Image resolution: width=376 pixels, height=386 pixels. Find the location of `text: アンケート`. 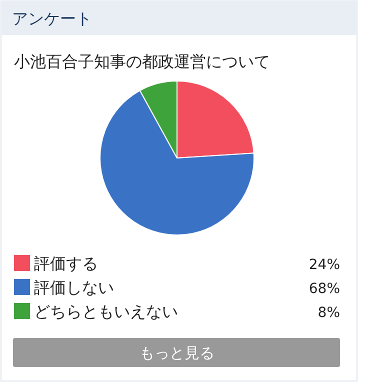

text: アンケート is located at coordinates (52, 18).